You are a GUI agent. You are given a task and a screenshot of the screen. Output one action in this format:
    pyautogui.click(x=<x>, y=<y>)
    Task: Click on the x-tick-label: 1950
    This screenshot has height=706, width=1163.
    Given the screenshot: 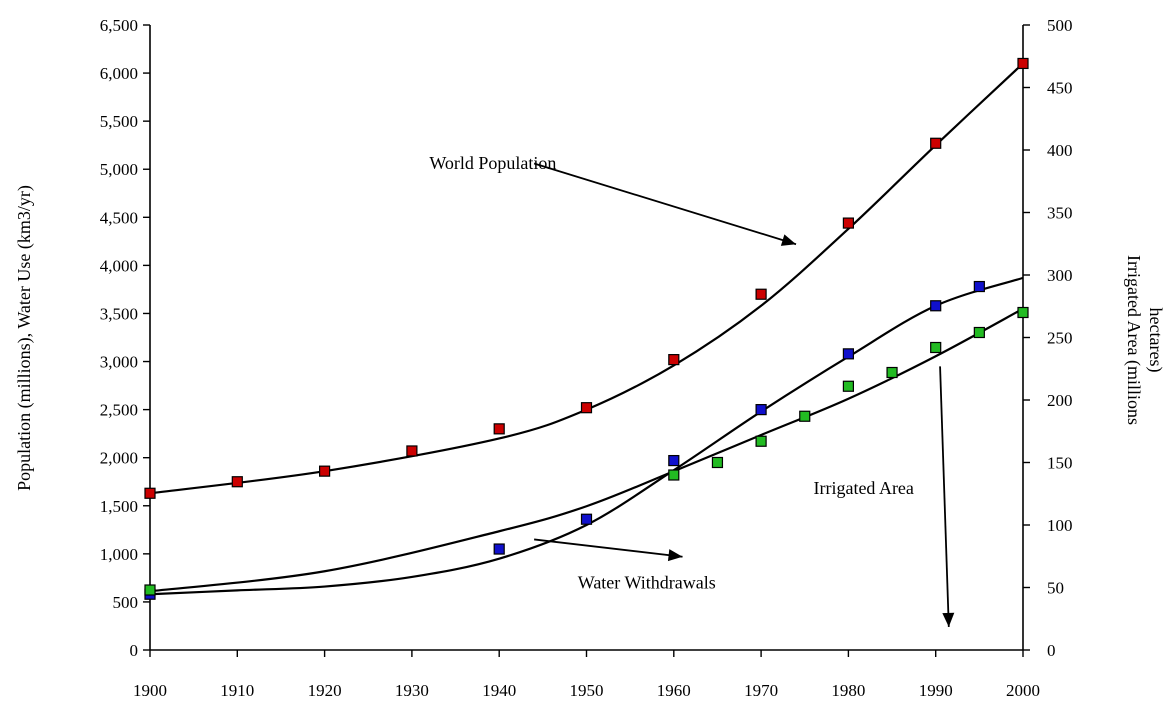 What is the action you would take?
    pyautogui.click(x=587, y=690)
    